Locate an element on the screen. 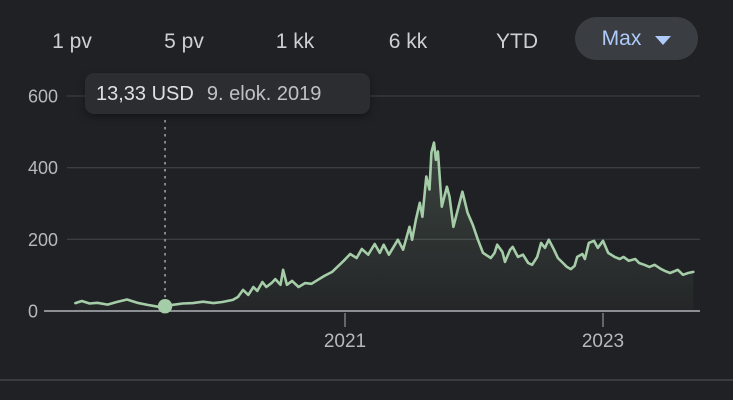  x-tick-label: 2021 is located at coordinates (345, 341).